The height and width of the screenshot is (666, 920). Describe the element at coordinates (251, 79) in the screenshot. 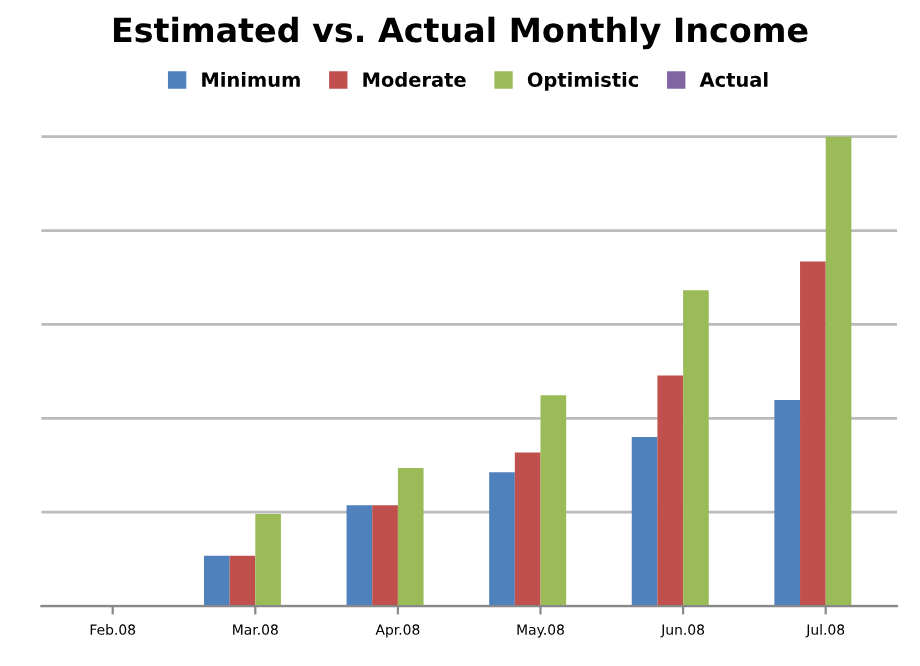

I see `legend-label: Minimum` at that location.